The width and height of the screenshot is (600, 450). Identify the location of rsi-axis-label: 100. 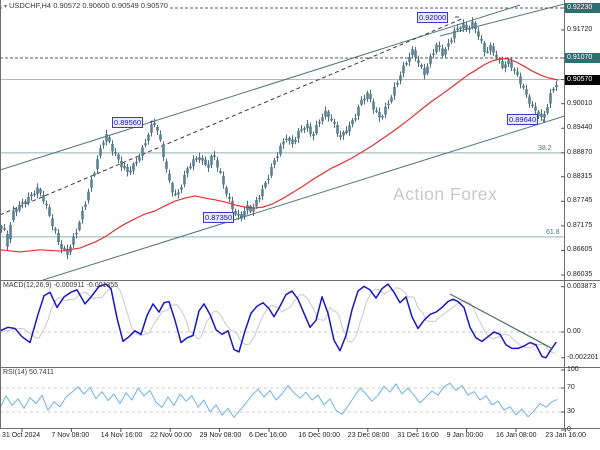
(573, 369).